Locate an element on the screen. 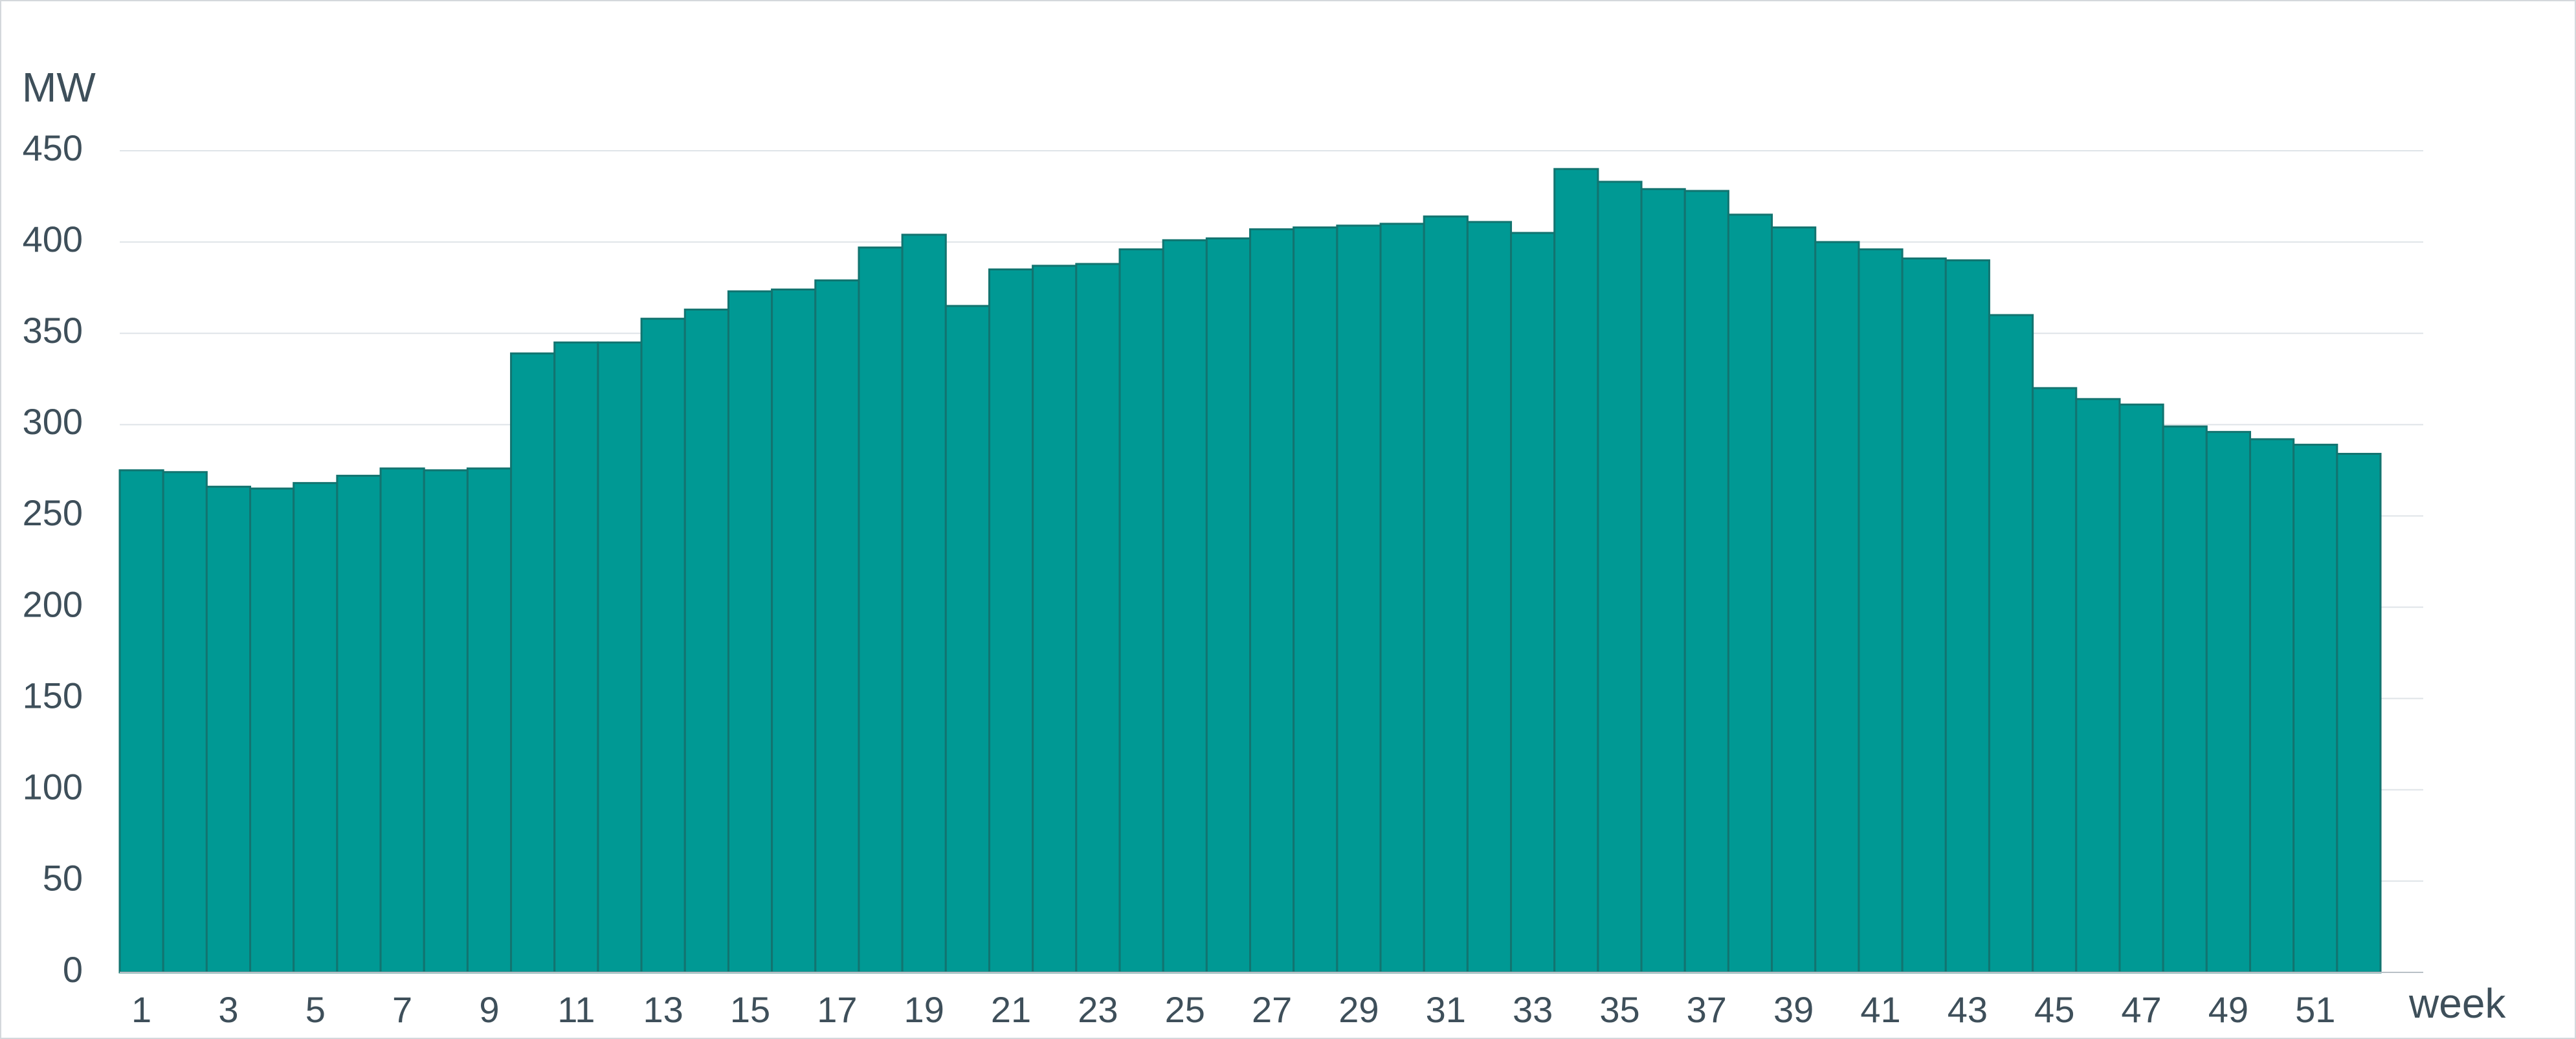 Image resolution: width=2576 pixels, height=1039 pixels. y-axis-title: MW is located at coordinates (59, 88).